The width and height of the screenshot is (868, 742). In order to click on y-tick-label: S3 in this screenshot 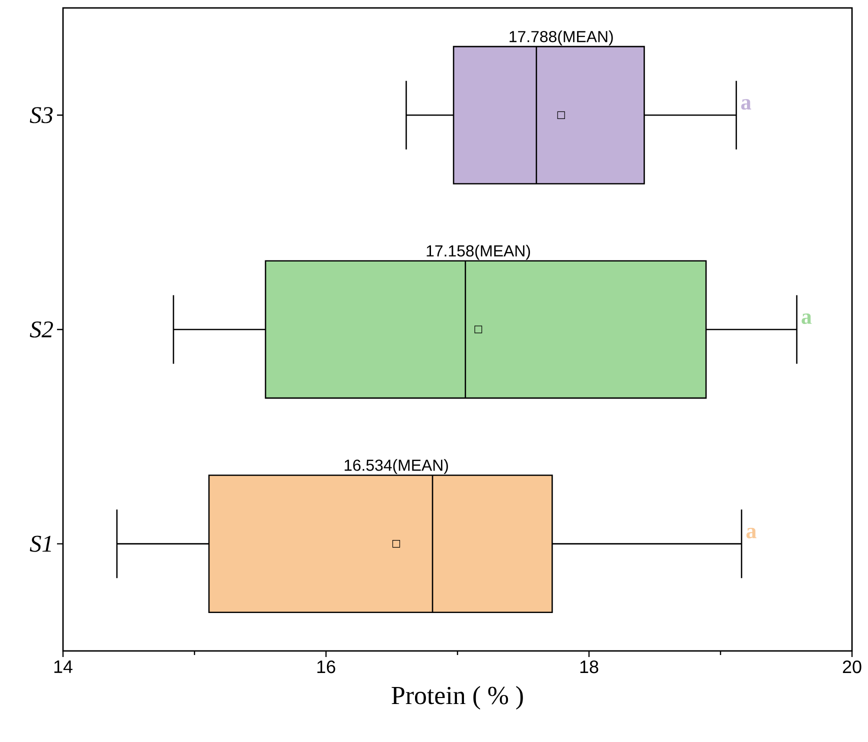, I will do `click(41, 115)`.